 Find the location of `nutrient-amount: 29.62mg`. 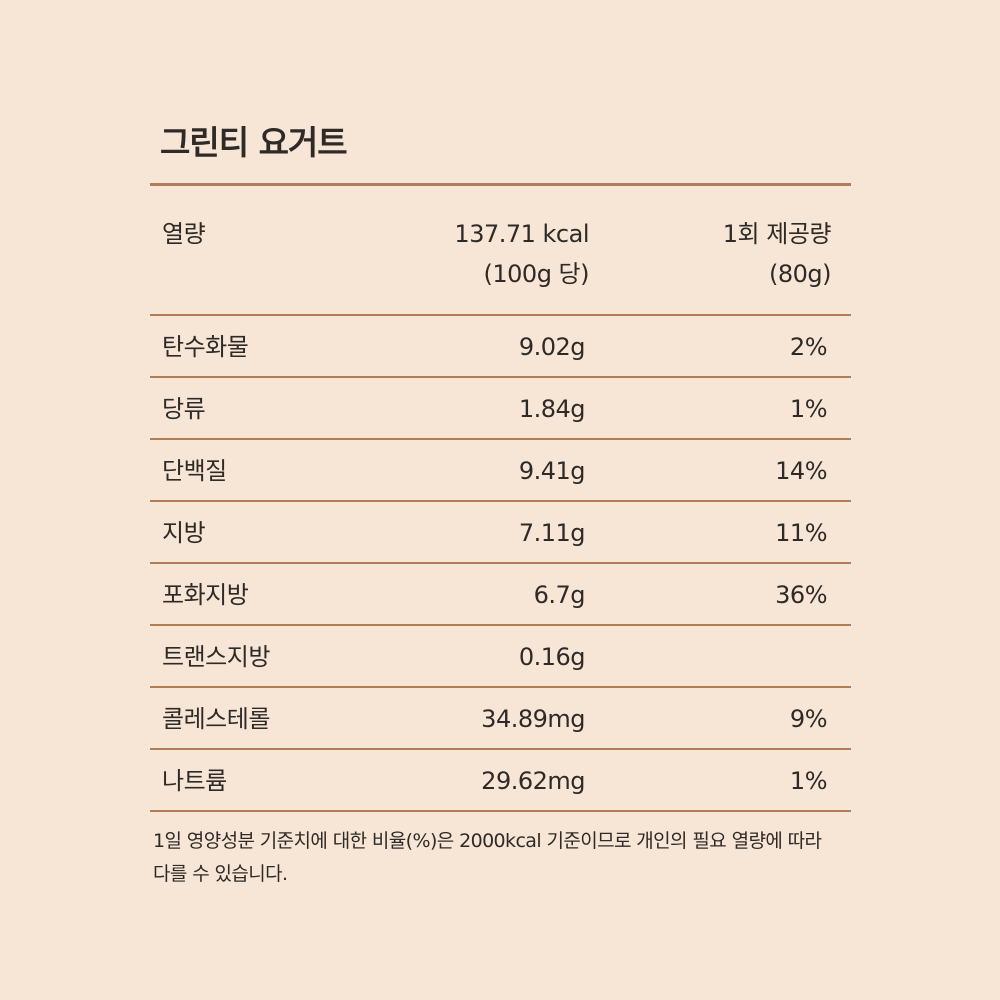

nutrient-amount: 29.62mg is located at coordinates (533, 781).